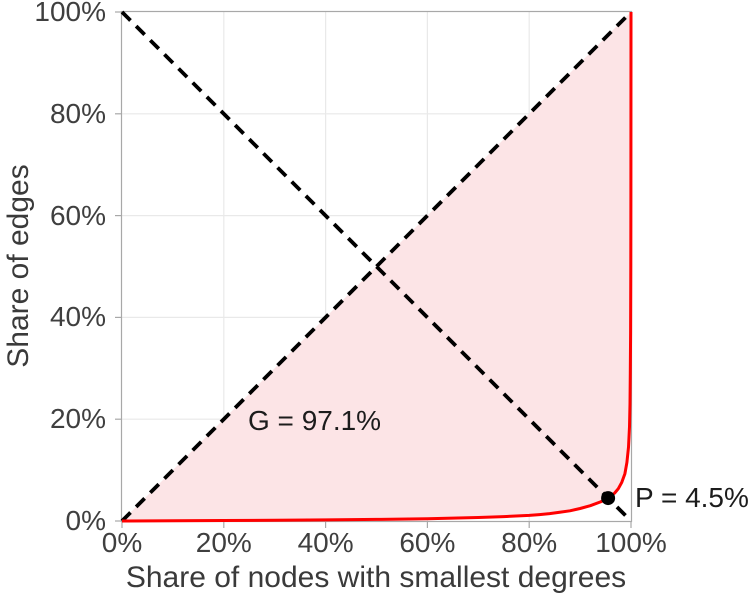 The width and height of the screenshot is (755, 600). What do you see at coordinates (77, 215) in the screenshot?
I see `y-tick-label: 60%` at bounding box center [77, 215].